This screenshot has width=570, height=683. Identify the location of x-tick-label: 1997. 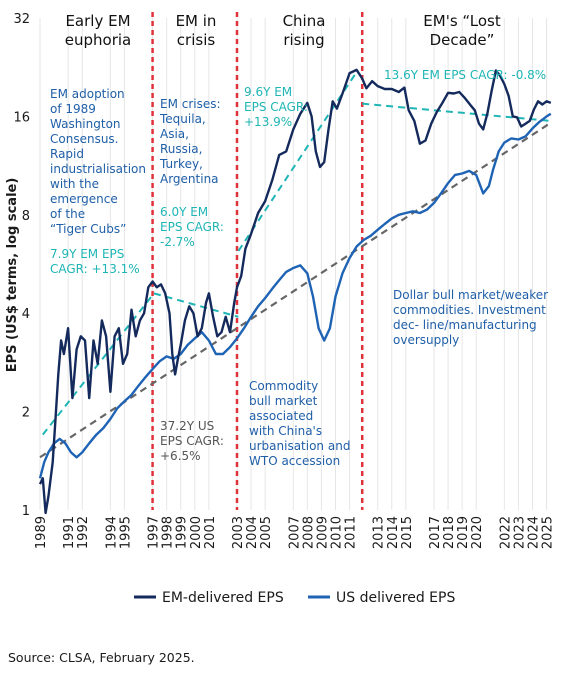
(154, 532).